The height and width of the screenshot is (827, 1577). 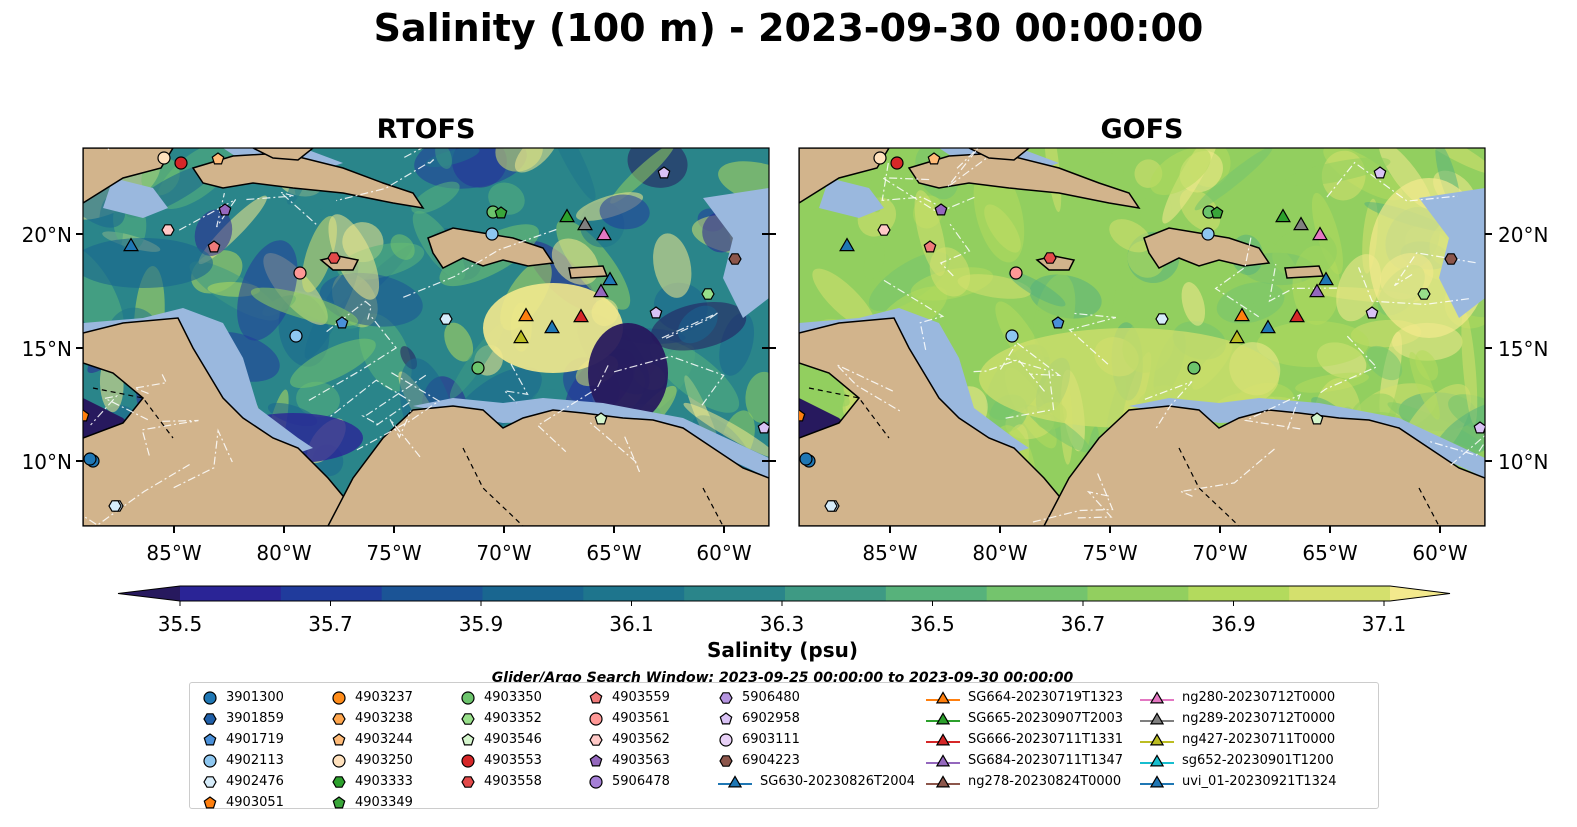 What do you see at coordinates (1238, 781) in the screenshot?
I see `legend-item: uvi_01-20230921T1324` at bounding box center [1238, 781].